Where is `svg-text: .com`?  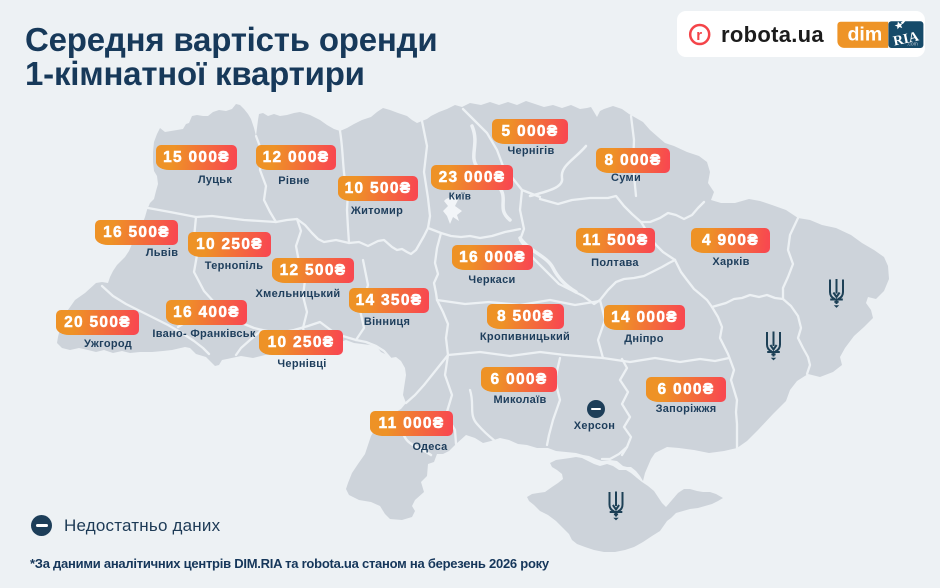 svg-text: .com is located at coordinates (912, 45).